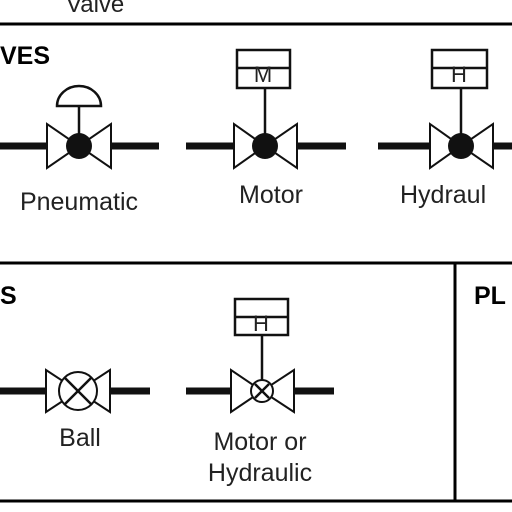 The height and width of the screenshot is (512, 512). What do you see at coordinates (263, 74) in the screenshot?
I see `motor-box-letter: M` at bounding box center [263, 74].